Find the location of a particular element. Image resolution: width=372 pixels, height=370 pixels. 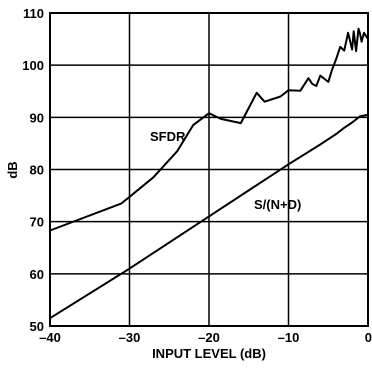

y-tick-label: 100 is located at coordinates (33, 65).